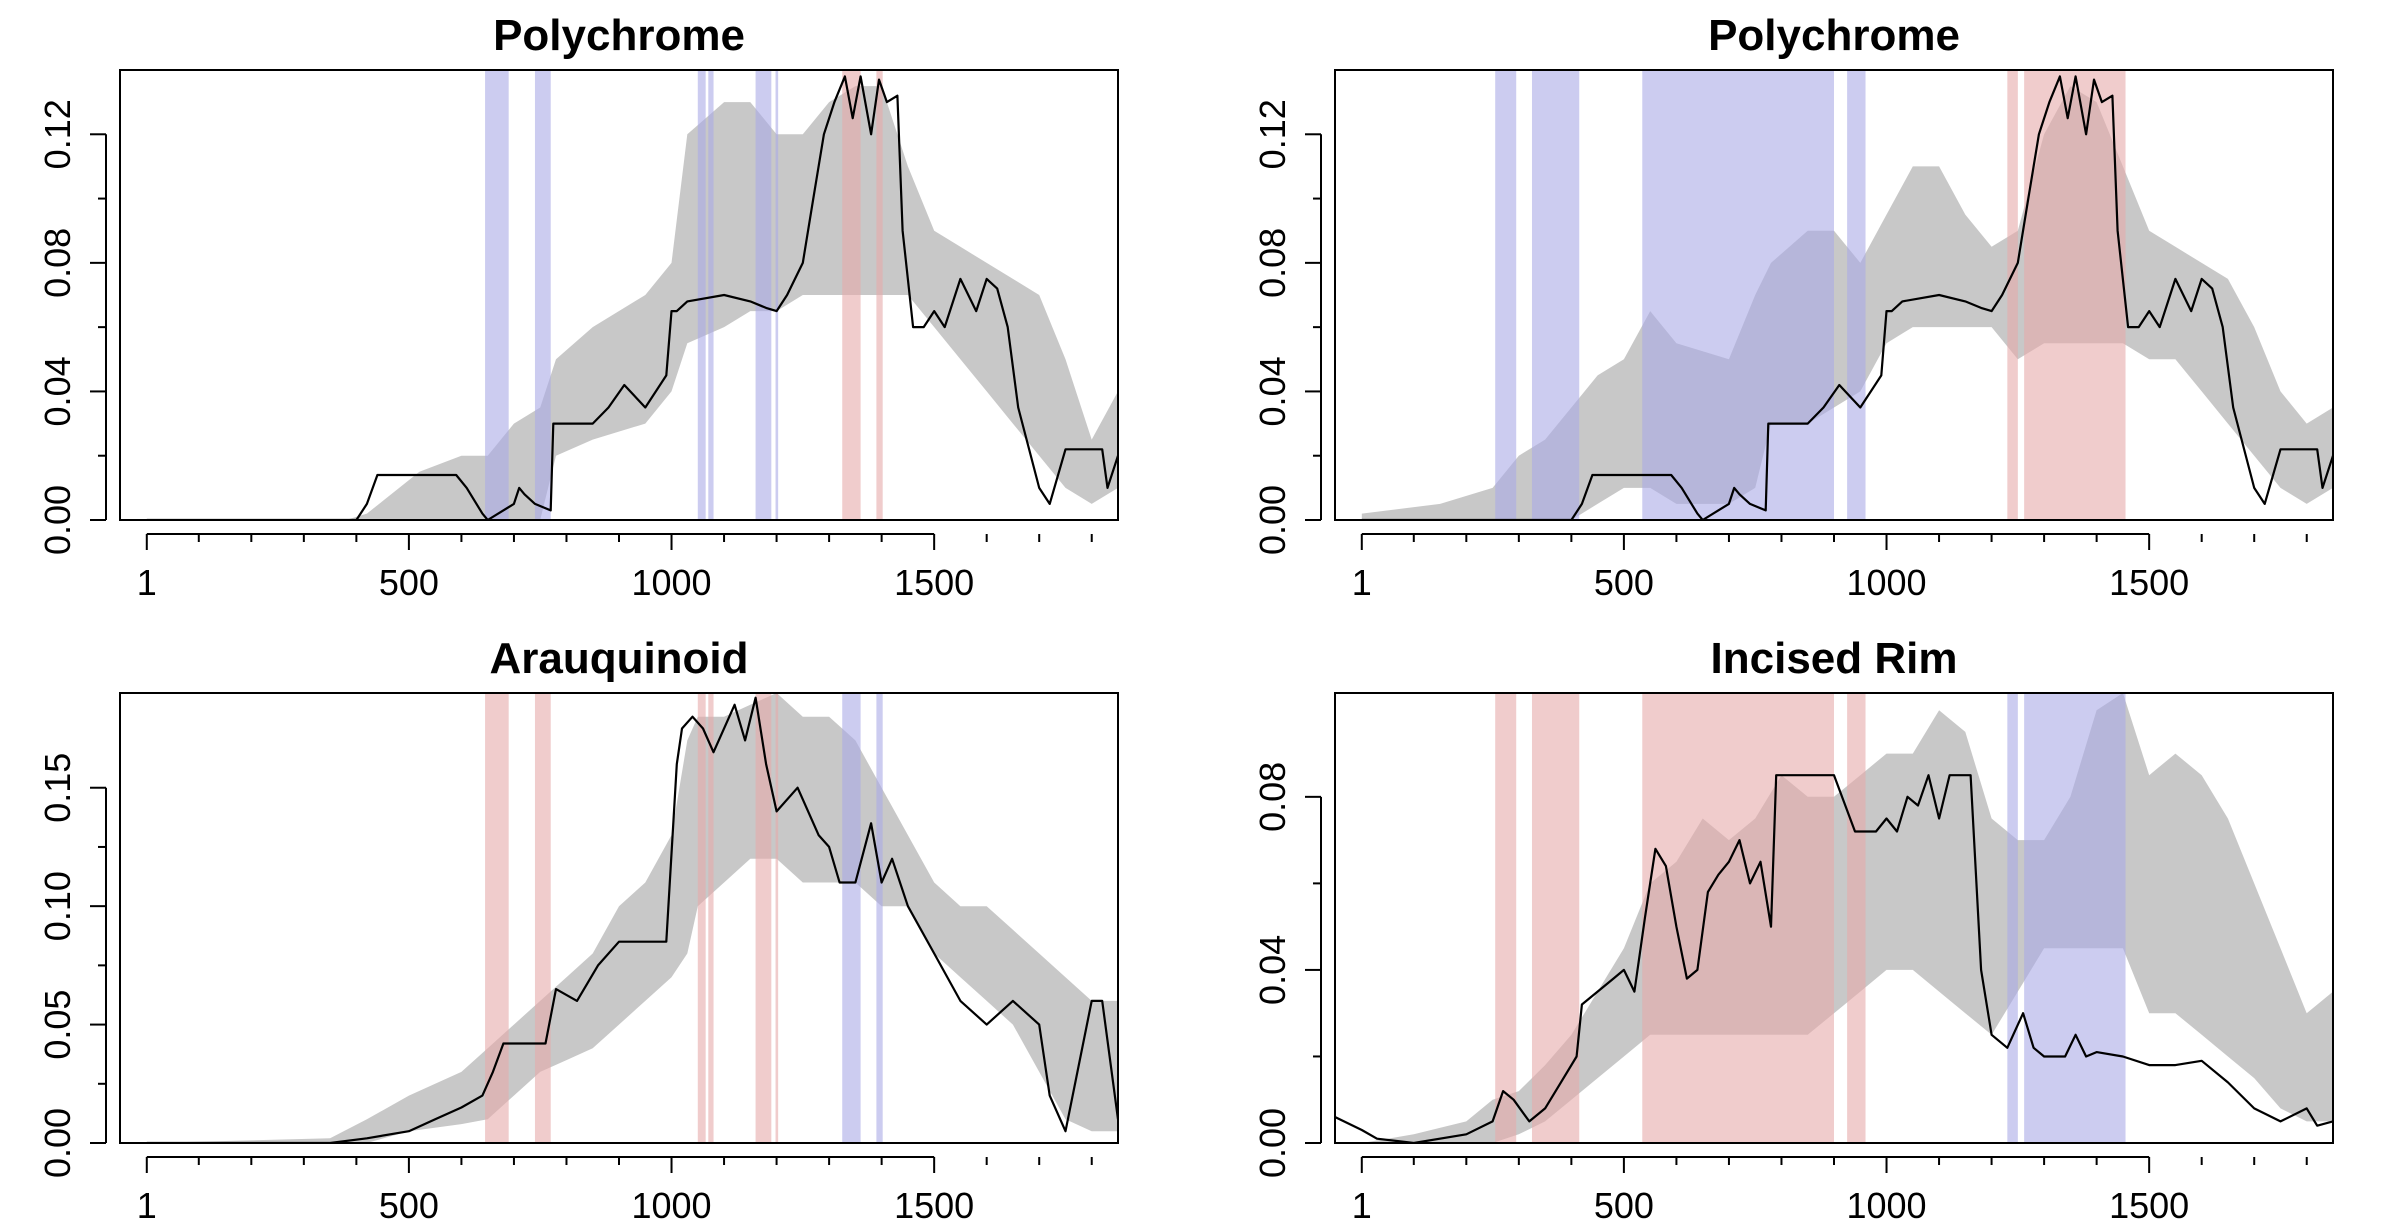 This screenshot has width=2396, height=1224. What do you see at coordinates (72, 965) in the screenshot?
I see `y-axis: 0.00 0.05 0.10 0.15` at bounding box center [72, 965].